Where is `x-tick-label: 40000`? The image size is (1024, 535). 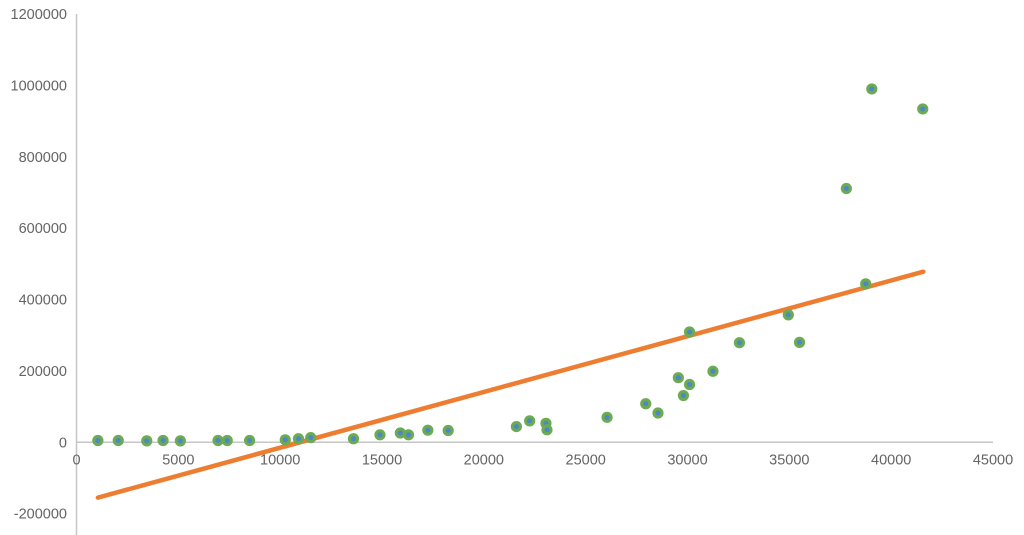
x-tick-label: 40000 is located at coordinates (891, 461).